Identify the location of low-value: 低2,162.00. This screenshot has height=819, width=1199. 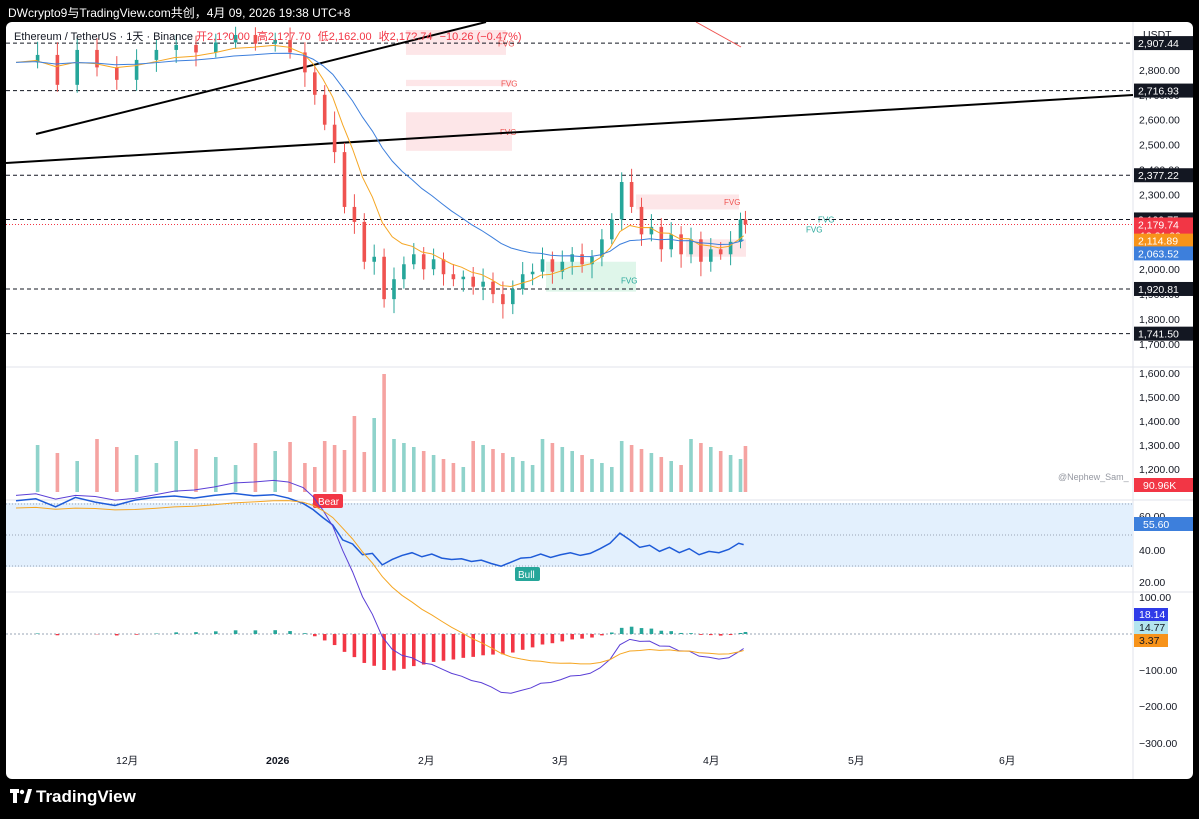
(344, 37).